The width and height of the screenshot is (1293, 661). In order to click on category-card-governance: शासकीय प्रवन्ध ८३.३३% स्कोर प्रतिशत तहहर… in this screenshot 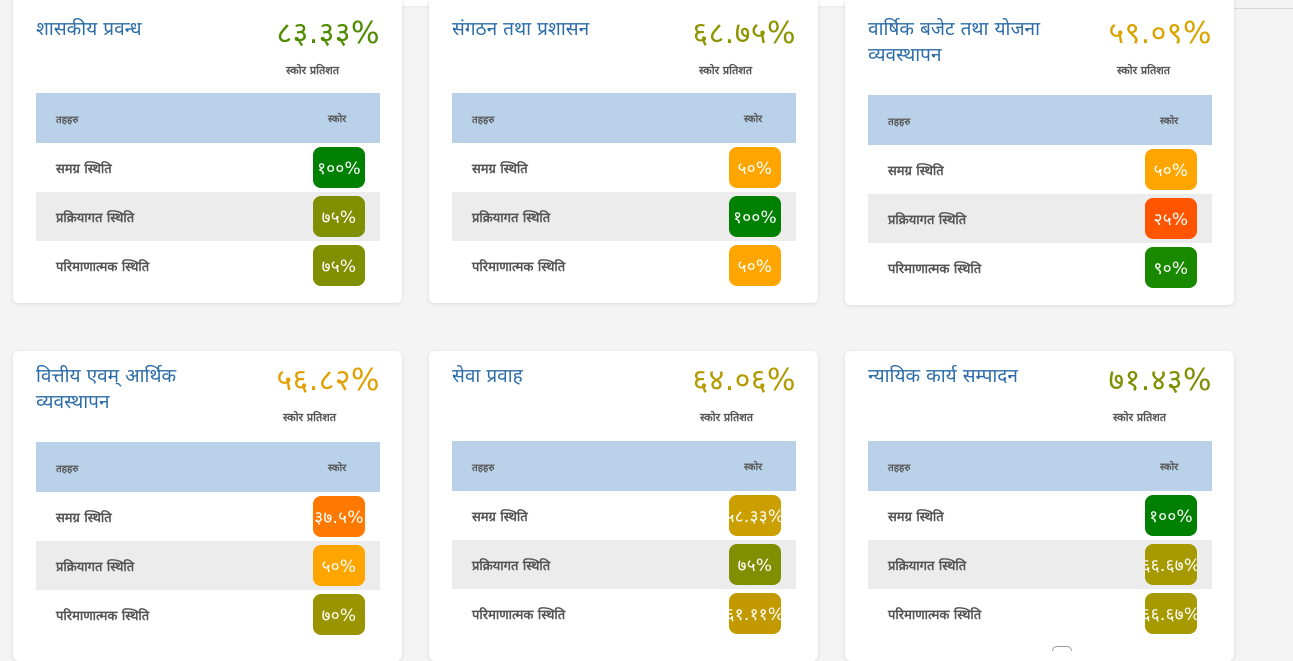, I will do `click(207, 151)`.